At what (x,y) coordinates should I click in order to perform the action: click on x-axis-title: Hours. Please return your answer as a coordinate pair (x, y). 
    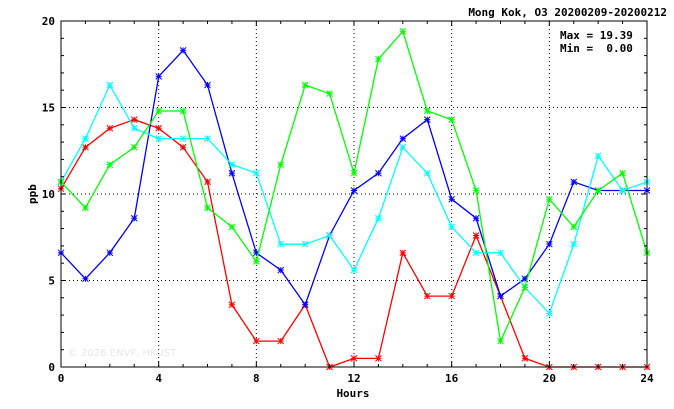
    Looking at the image, I should click on (352, 393).